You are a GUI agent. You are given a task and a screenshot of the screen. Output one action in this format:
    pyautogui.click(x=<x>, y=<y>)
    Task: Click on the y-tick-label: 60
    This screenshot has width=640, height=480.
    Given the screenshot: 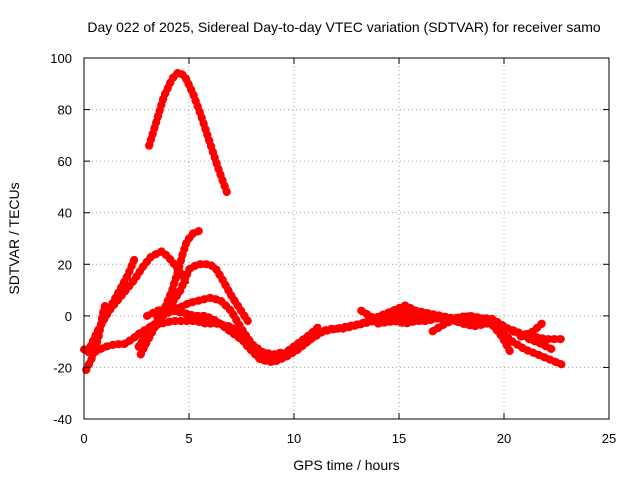 What is the action you would take?
    pyautogui.click(x=65, y=161)
    